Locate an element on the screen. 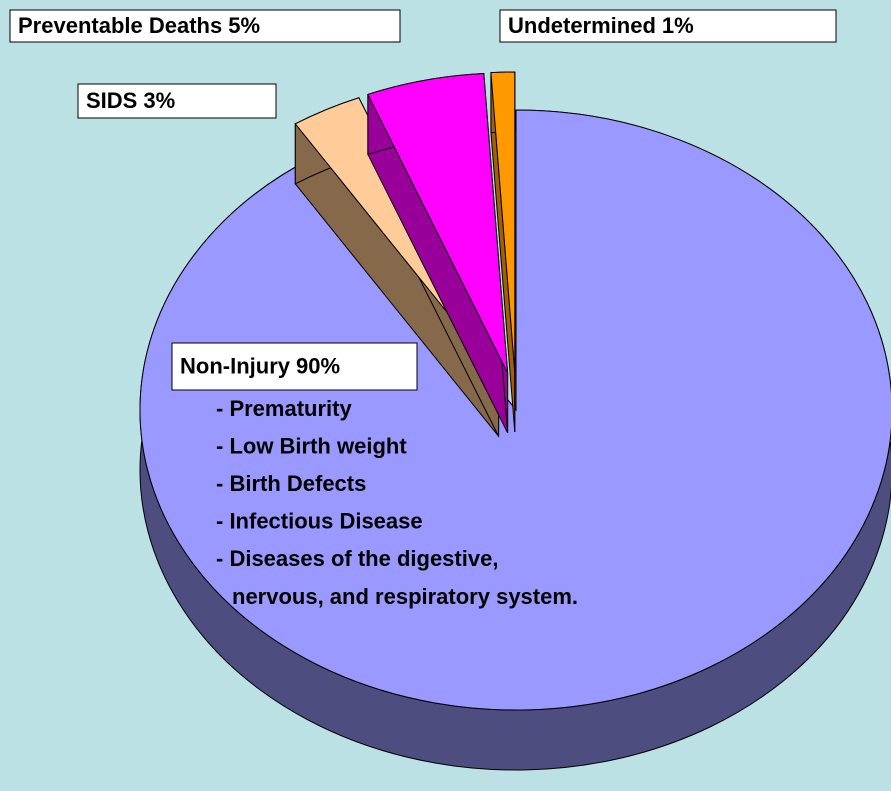  annotation: - Diseases of the digestive, is located at coordinates (357, 558).